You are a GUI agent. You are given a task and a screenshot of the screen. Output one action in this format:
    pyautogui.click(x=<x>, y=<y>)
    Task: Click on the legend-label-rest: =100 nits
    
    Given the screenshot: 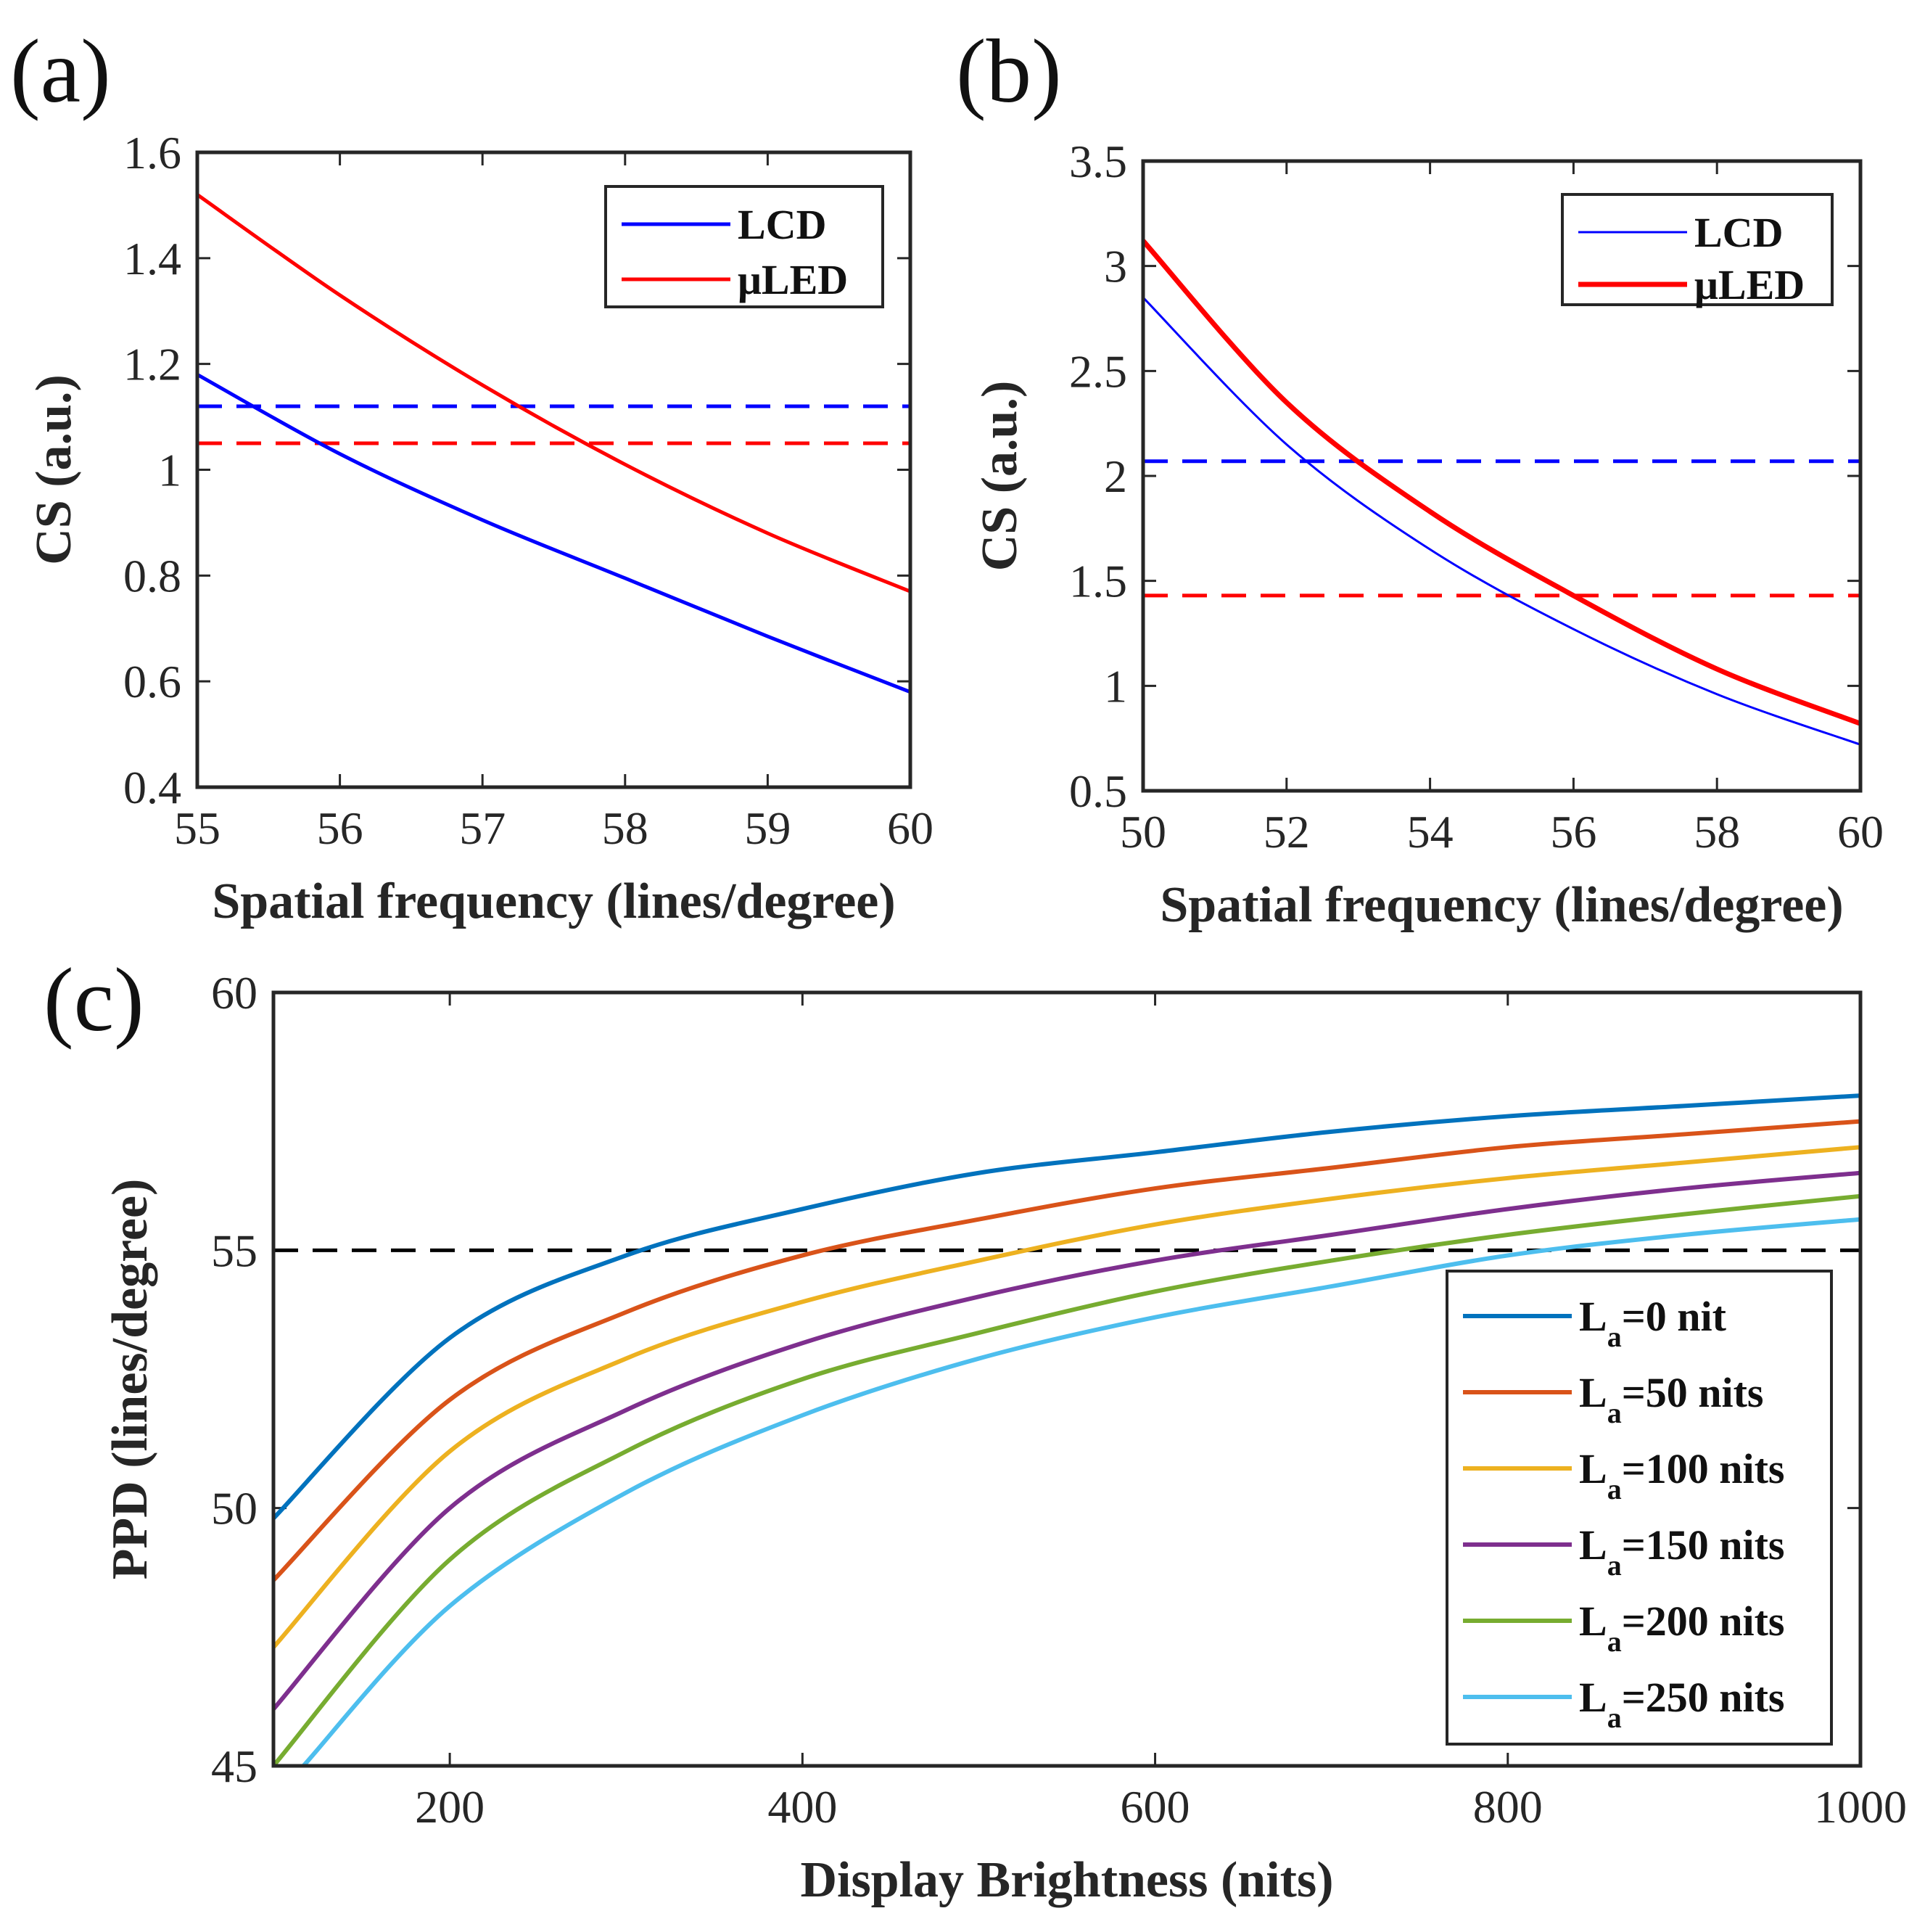 What is the action you would take?
    pyautogui.click(x=1703, y=1468)
    